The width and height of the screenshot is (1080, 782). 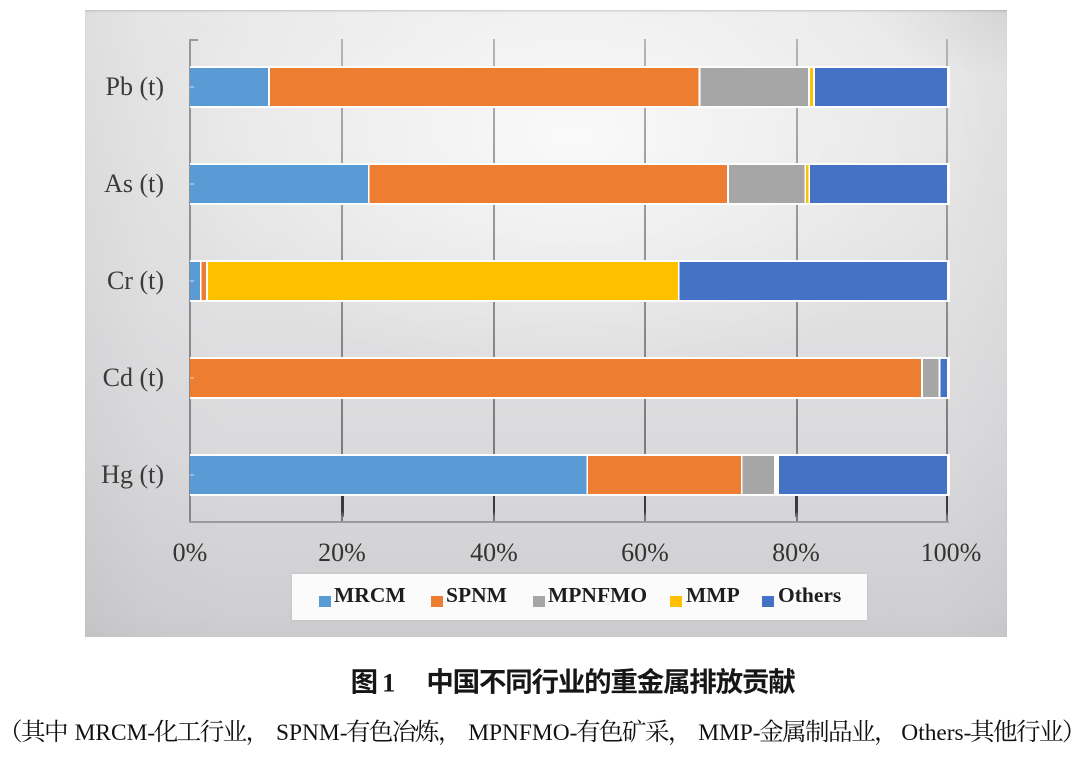 What do you see at coordinates (388, 683) in the screenshot?
I see `svg-text: 1` at bounding box center [388, 683].